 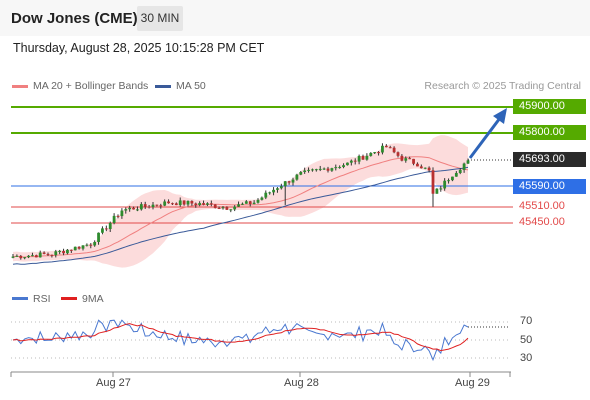 I want to click on level-tag-45510: 45510.00, so click(x=542, y=206).